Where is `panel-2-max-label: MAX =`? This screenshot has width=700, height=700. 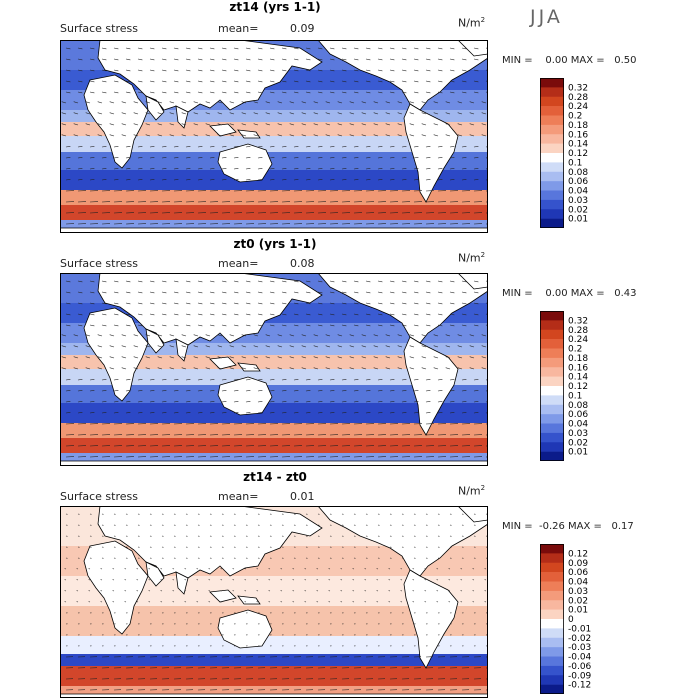
panel-2-max-label: MAX = is located at coordinates (587, 293).